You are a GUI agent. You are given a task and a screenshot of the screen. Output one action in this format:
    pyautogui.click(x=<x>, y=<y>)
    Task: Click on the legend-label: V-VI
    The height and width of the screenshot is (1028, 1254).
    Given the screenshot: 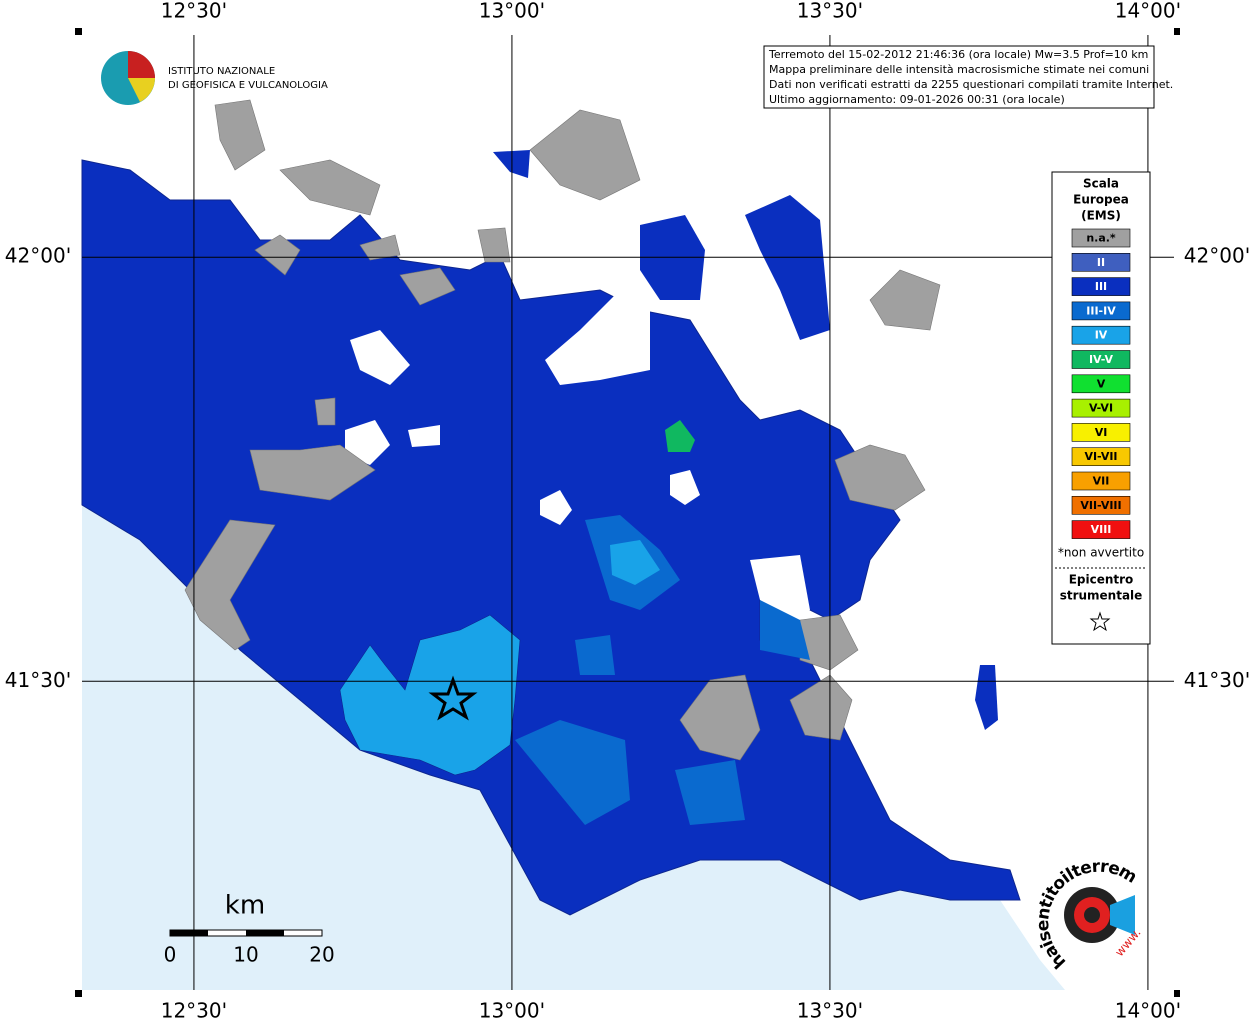 What is the action you would take?
    pyautogui.click(x=1101, y=408)
    